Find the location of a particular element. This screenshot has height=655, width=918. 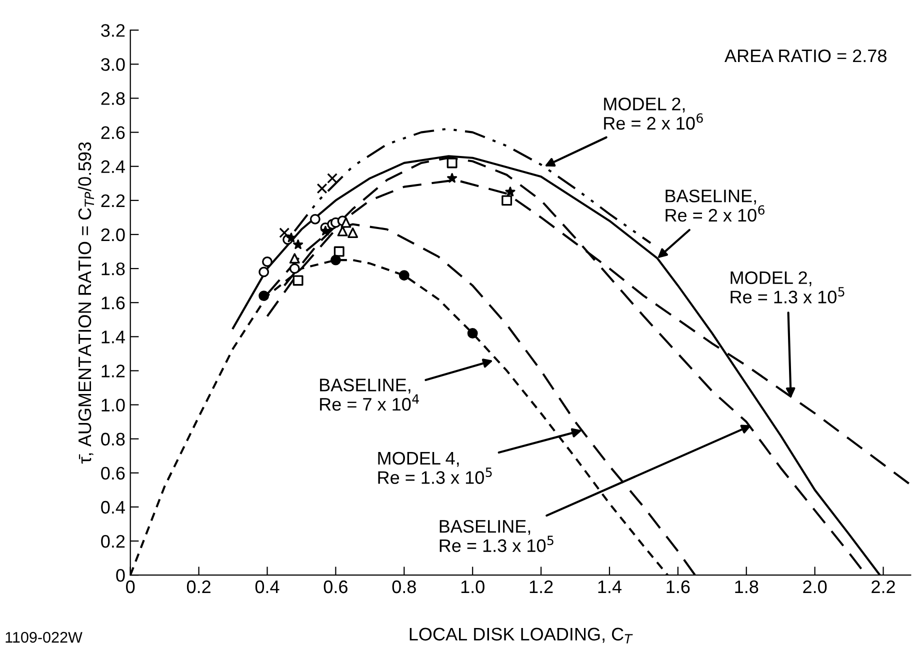

x-tick-label: 0.2 is located at coordinates (198, 587).